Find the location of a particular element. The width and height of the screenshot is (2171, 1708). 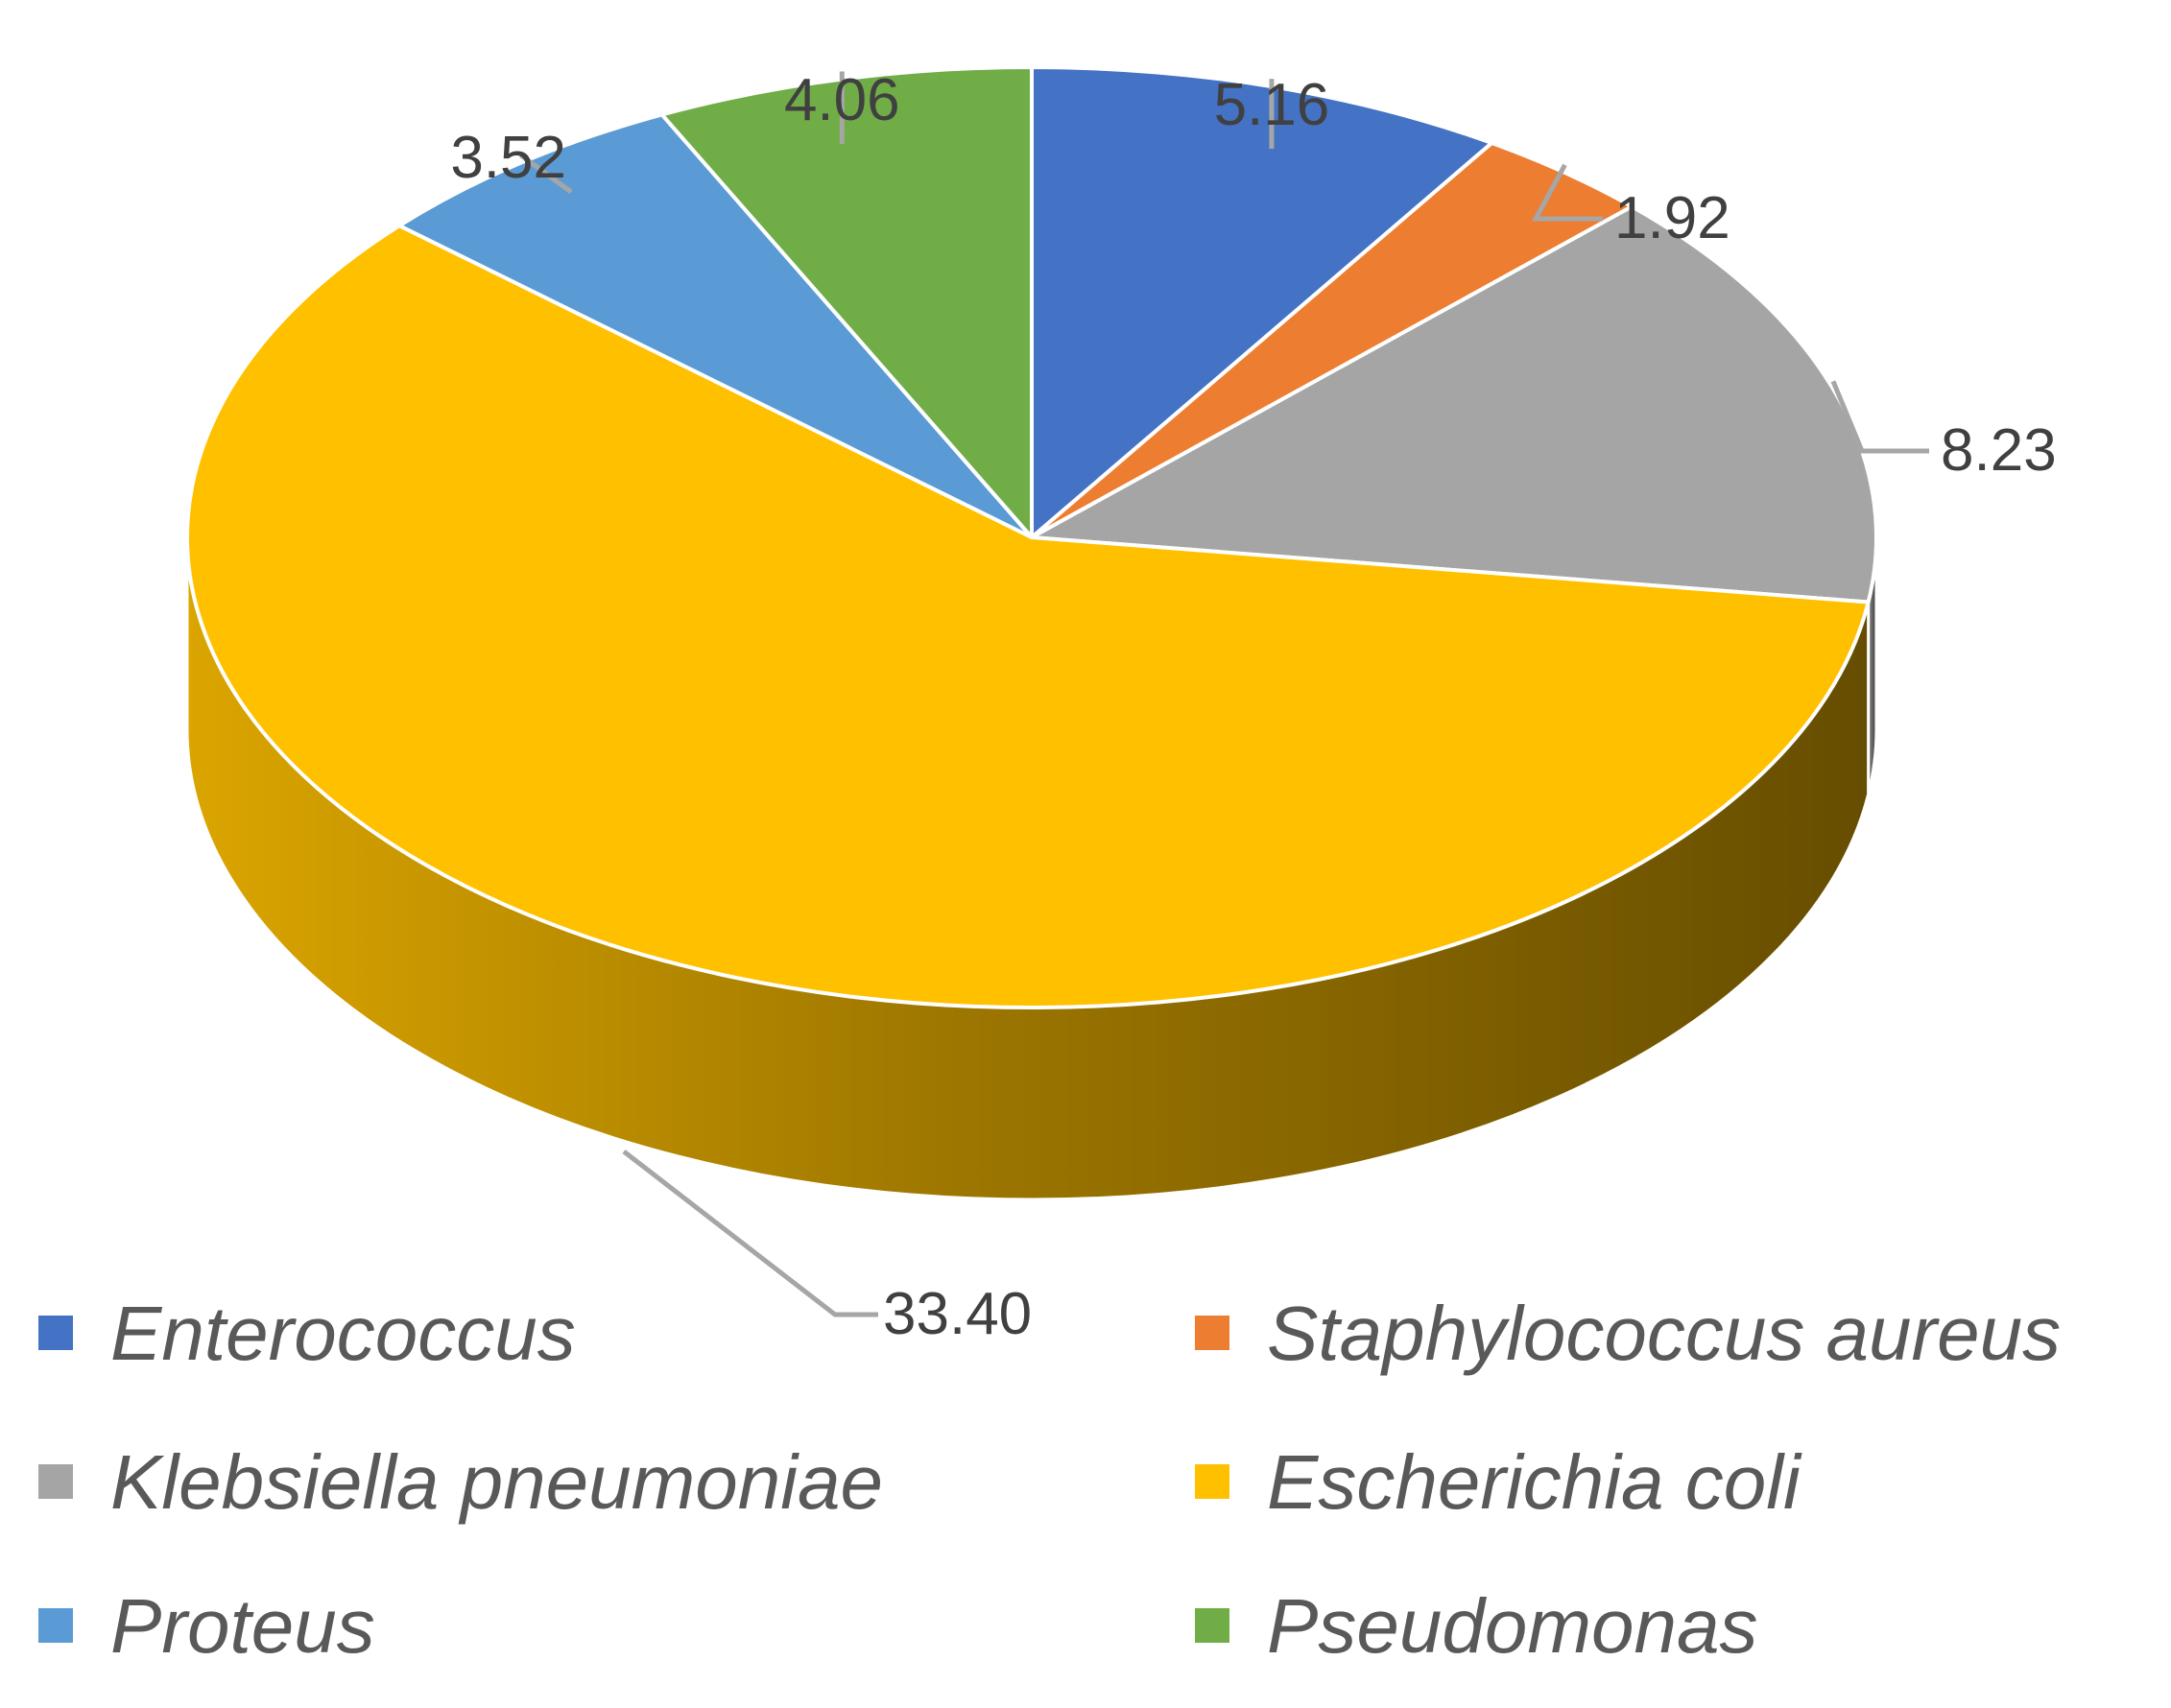

data-label: 4.06 is located at coordinates (842, 100).